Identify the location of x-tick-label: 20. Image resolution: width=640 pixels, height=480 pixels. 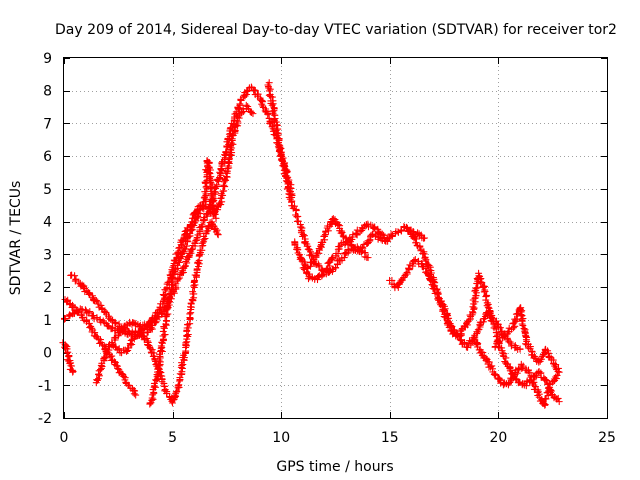
(498, 438).